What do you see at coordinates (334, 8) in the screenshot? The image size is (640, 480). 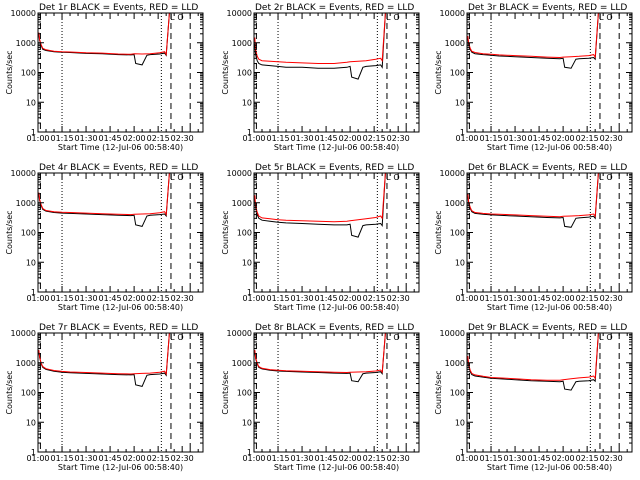 I see `panel-title: Det 2r BLACK = Events, RED = LLD` at bounding box center [334, 8].